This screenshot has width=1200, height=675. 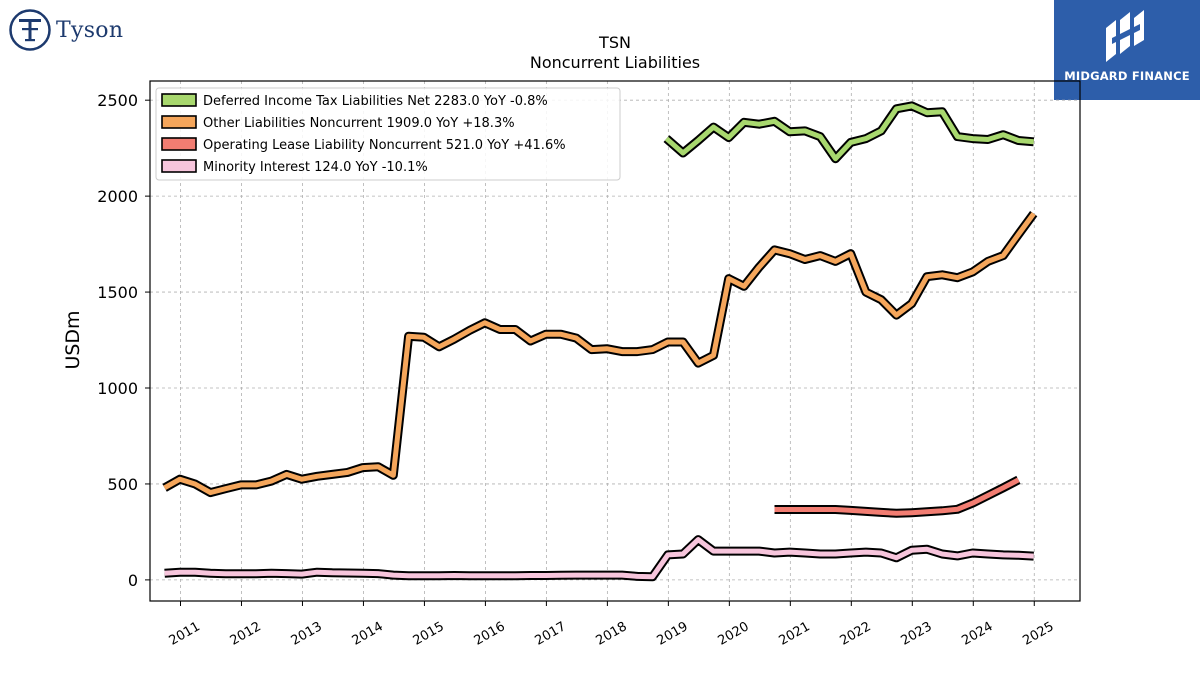 I want to click on y-tick-label: 2500, so click(x=117, y=100).